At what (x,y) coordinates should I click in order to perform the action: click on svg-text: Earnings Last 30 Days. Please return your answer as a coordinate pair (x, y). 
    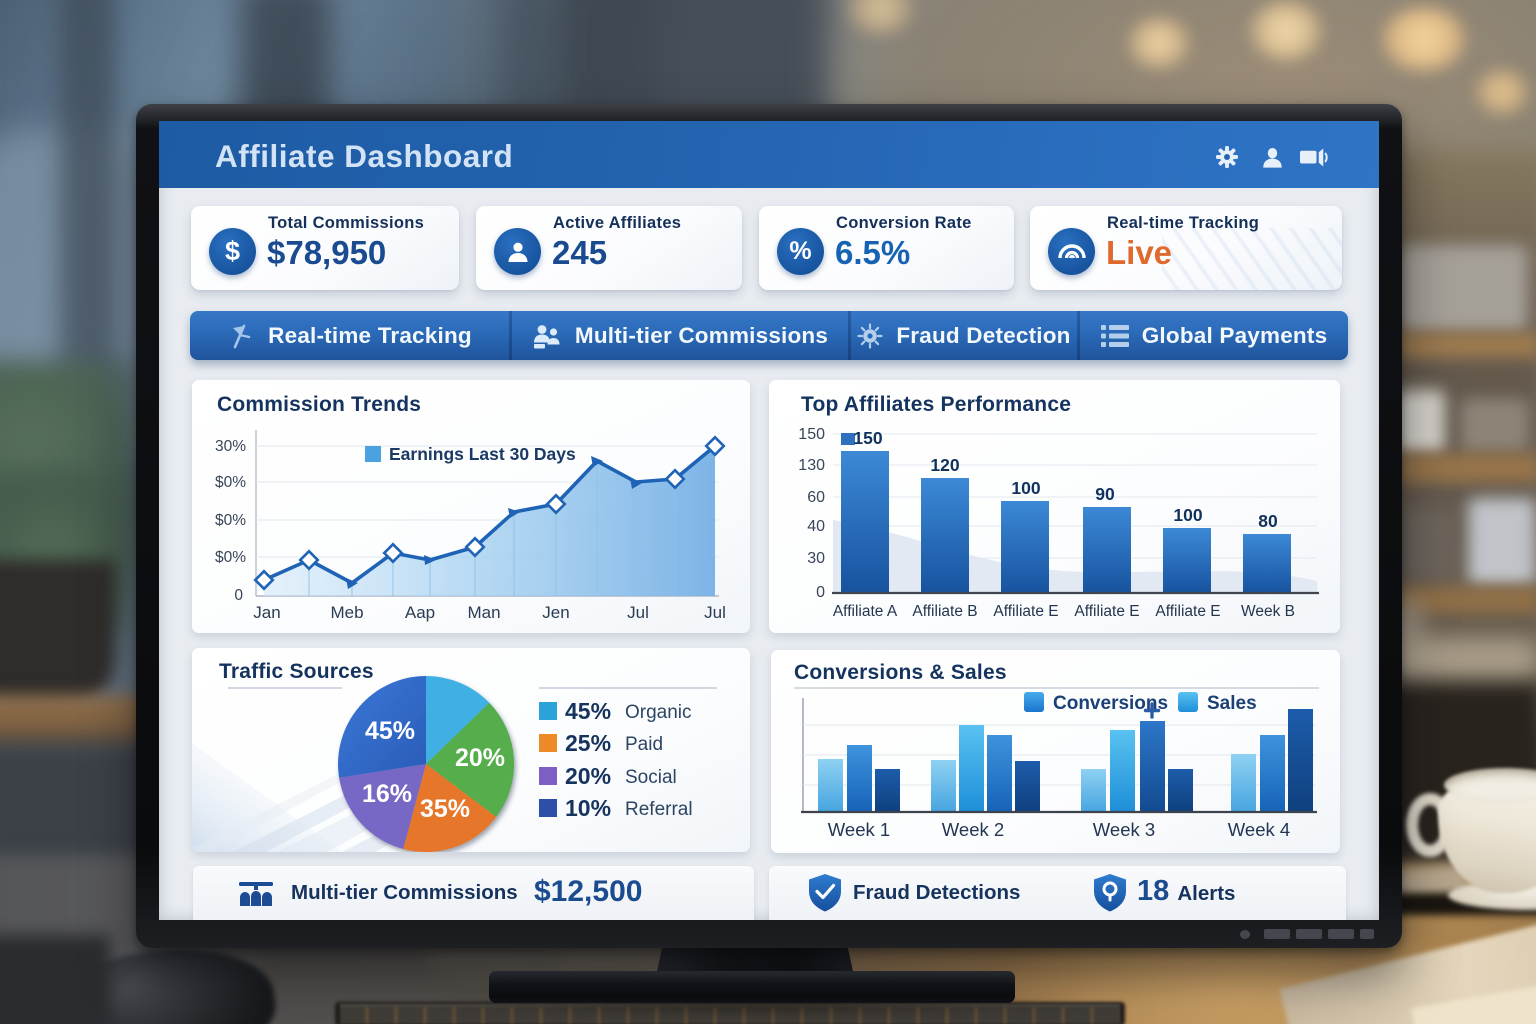
    Looking at the image, I should click on (482, 454).